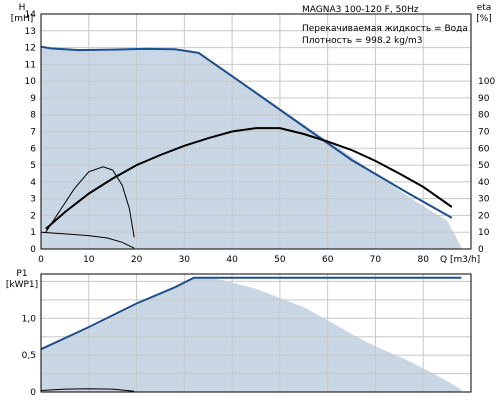 The image size is (500, 400). What do you see at coordinates (33, 99) in the screenshot?
I see `y-tick-label: 9` at bounding box center [33, 99].